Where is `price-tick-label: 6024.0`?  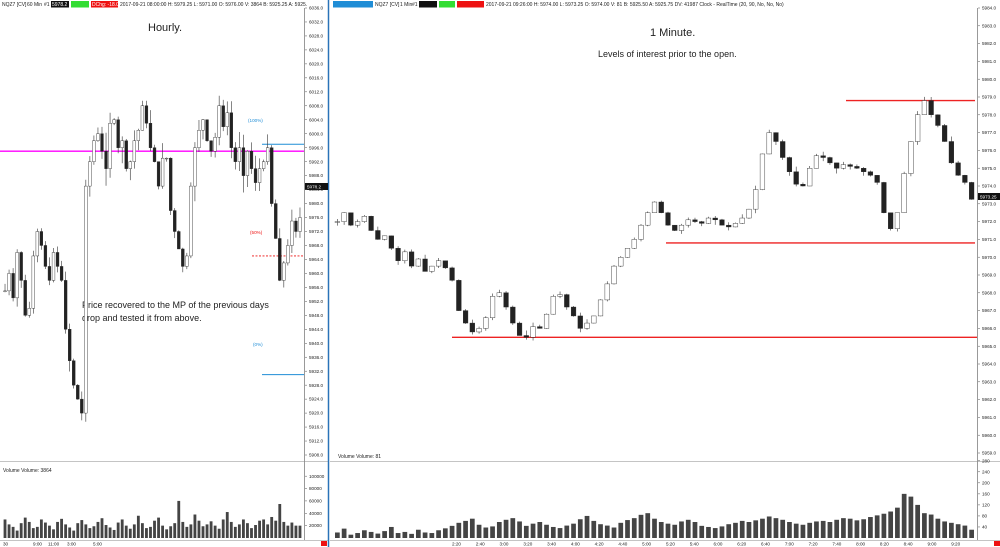 price-tick-label: 6024.0 is located at coordinates (316, 50).